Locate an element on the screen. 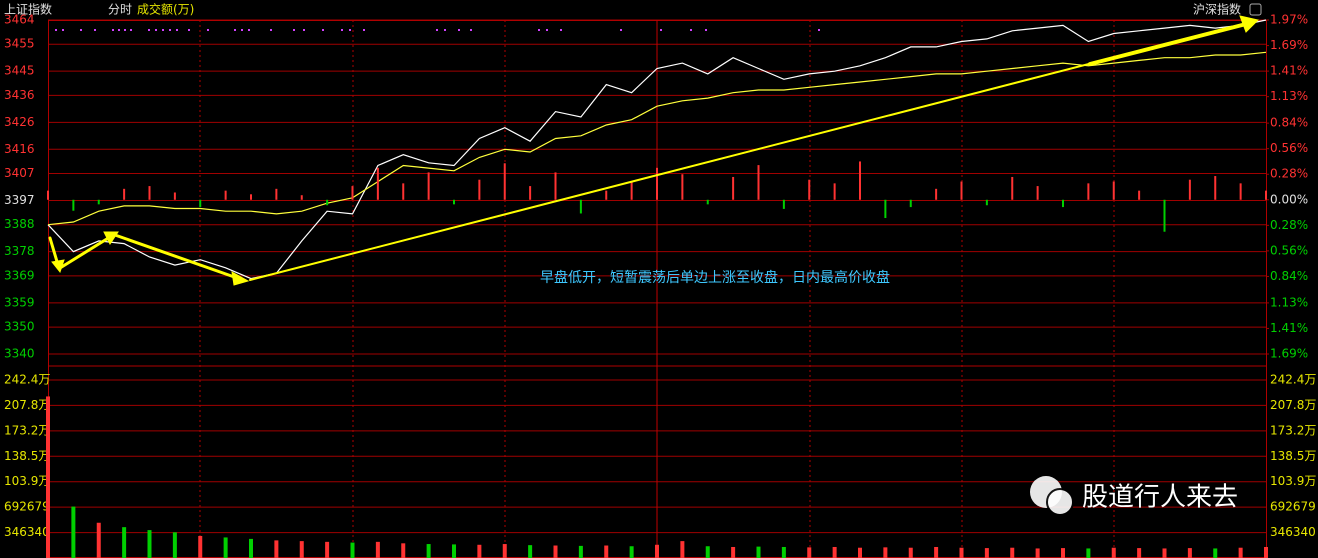  y2-tick-label: 173.2万 is located at coordinates (1293, 430).